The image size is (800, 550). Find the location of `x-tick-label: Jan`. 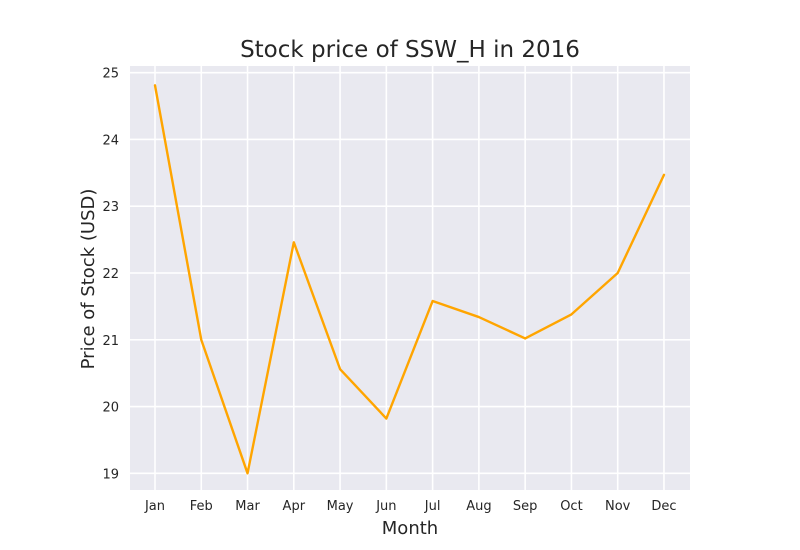

x-tick-label: Jan is located at coordinates (154, 506).